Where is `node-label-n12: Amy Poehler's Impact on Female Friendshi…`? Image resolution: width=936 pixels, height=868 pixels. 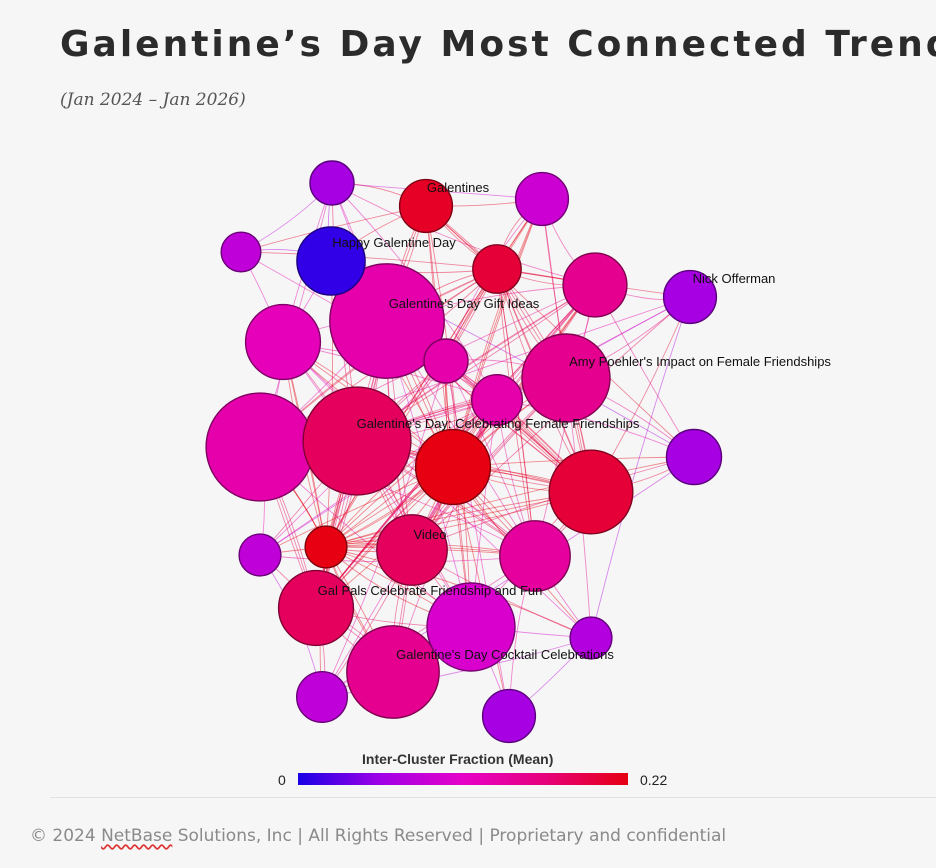
node-label-n12: Amy Poehler's Impact on Female Friendshi… is located at coordinates (700, 361).